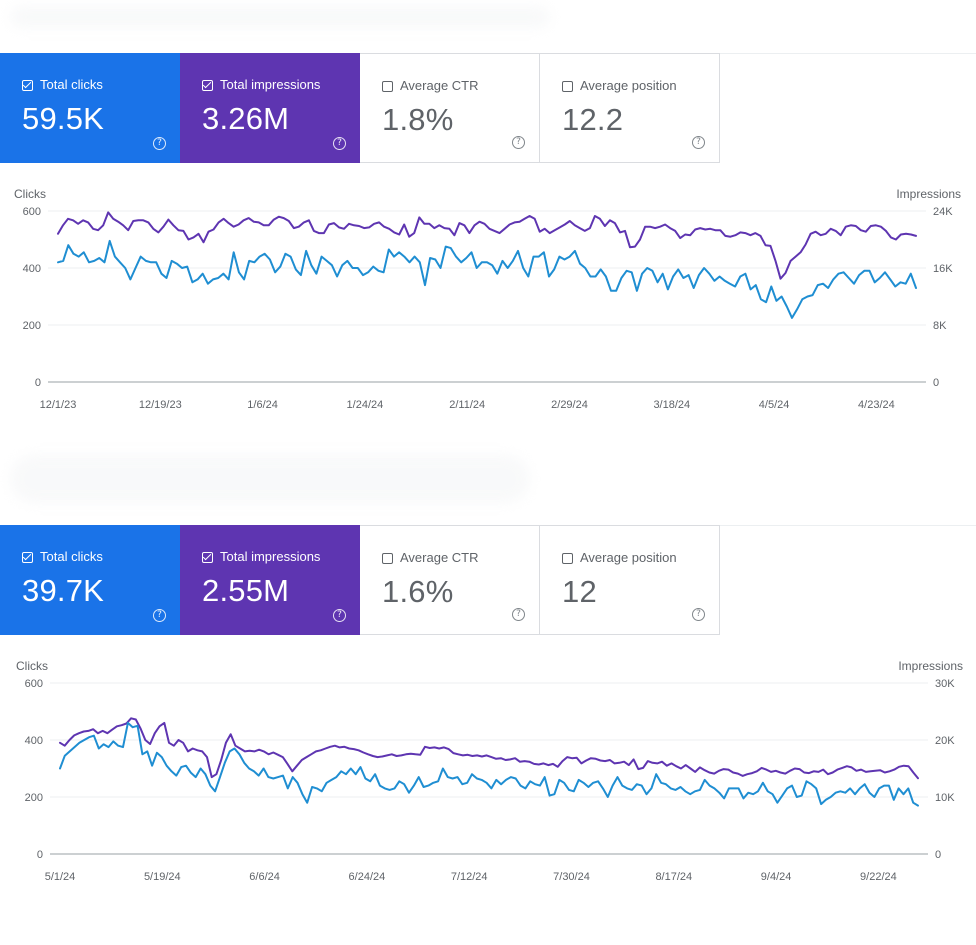 This screenshot has width=976, height=945. What do you see at coordinates (776, 877) in the screenshot?
I see `x-tick-label: 9/4/24` at bounding box center [776, 877].